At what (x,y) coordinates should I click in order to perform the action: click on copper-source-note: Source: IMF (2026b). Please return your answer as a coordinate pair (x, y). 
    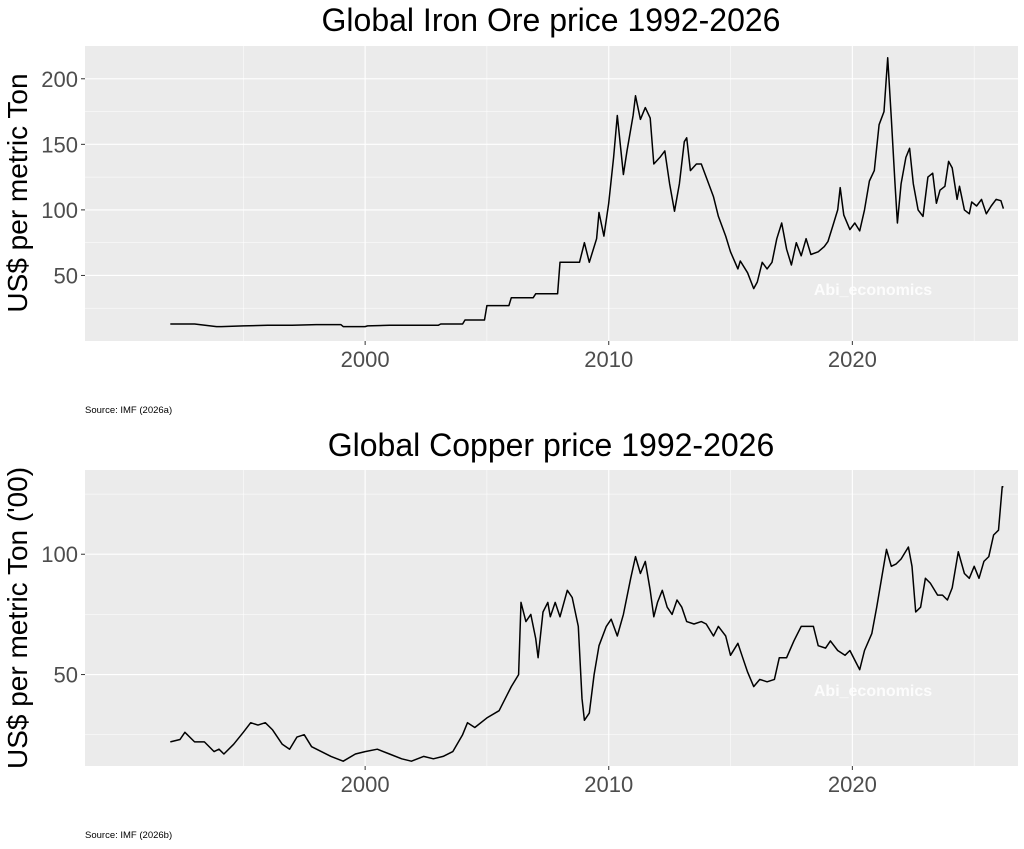
    Looking at the image, I should click on (128, 835).